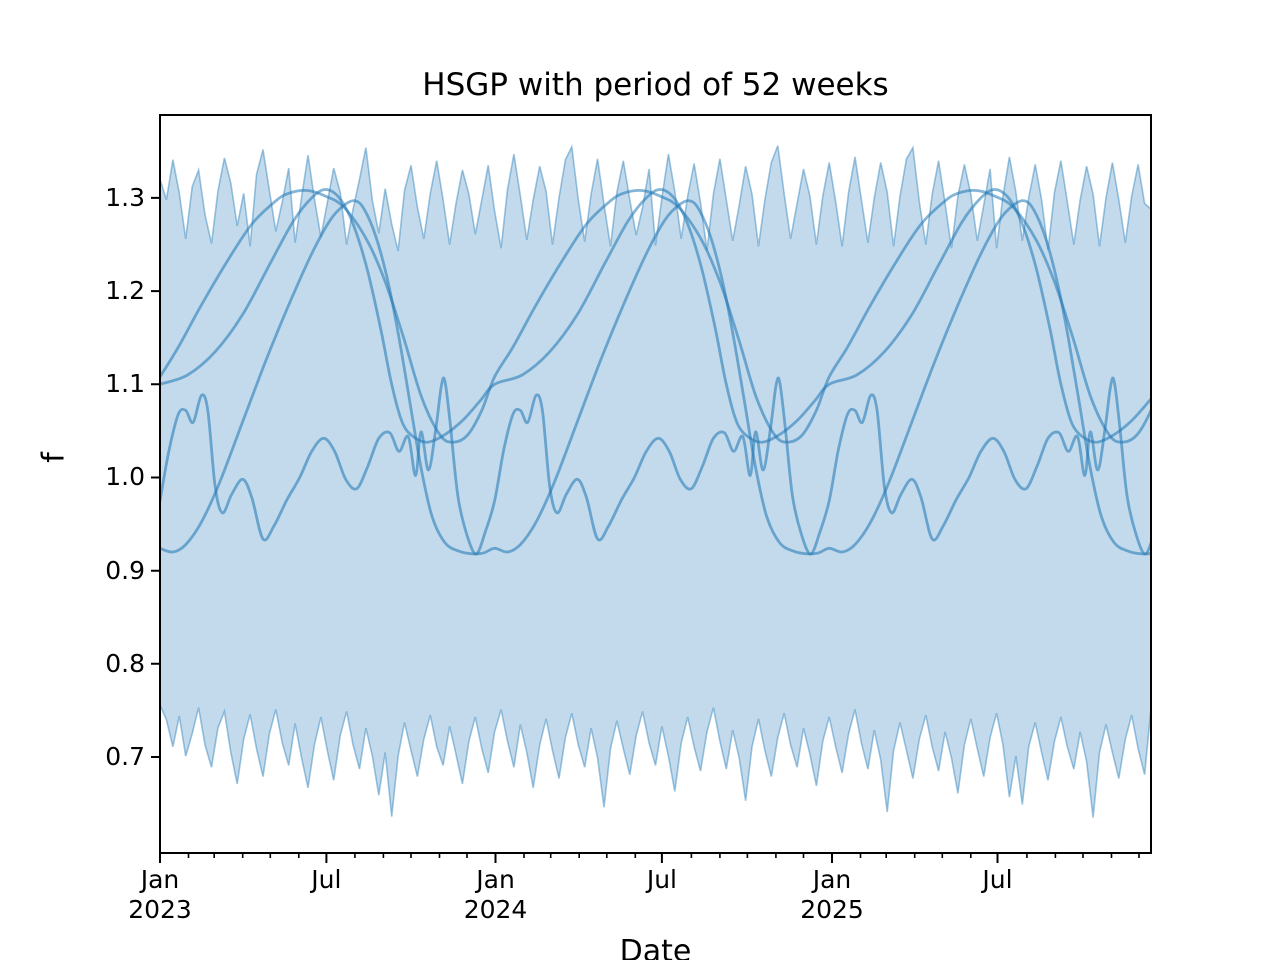 This screenshot has height=960, width=1280. Describe the element at coordinates (655, 466) in the screenshot. I see `gp-sample-wiggly` at that location.